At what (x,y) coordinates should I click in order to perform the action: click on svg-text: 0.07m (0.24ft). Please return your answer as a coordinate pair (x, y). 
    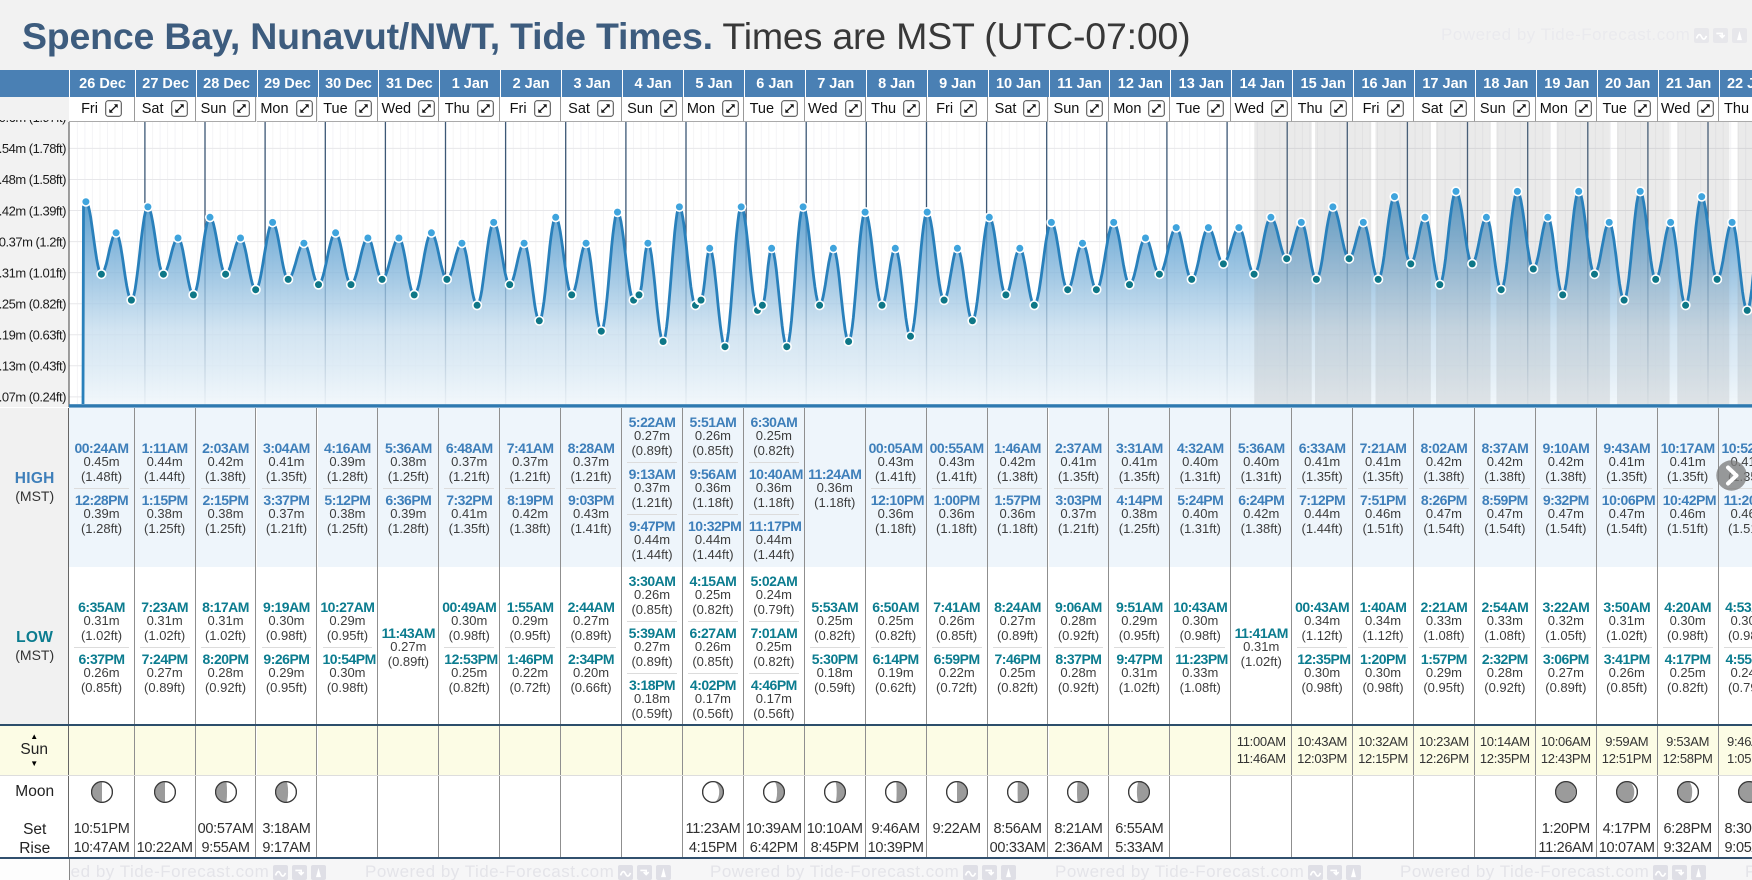
    Looking at the image, I should click on (33, 397).